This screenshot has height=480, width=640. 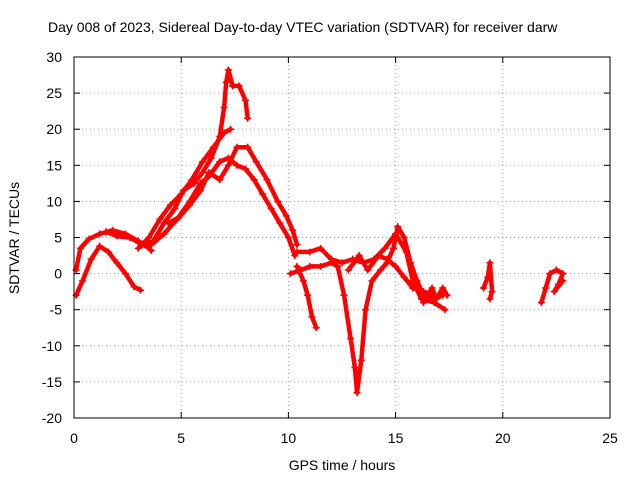 What do you see at coordinates (52, 237) in the screenshot?
I see `y-tick-labels: -20 -15 -10 -5 0 5 10 15 20 25 30` at bounding box center [52, 237].